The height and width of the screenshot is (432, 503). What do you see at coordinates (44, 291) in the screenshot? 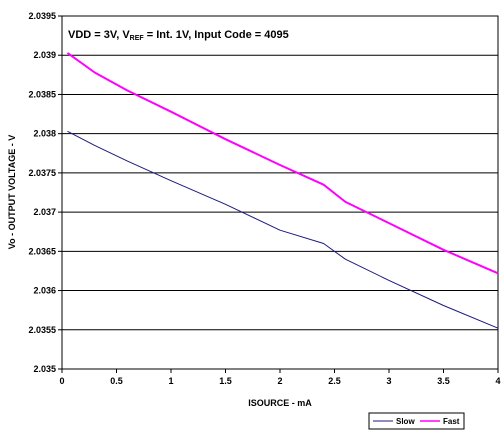
I see `y-tick-label: 2.036` at bounding box center [44, 291].